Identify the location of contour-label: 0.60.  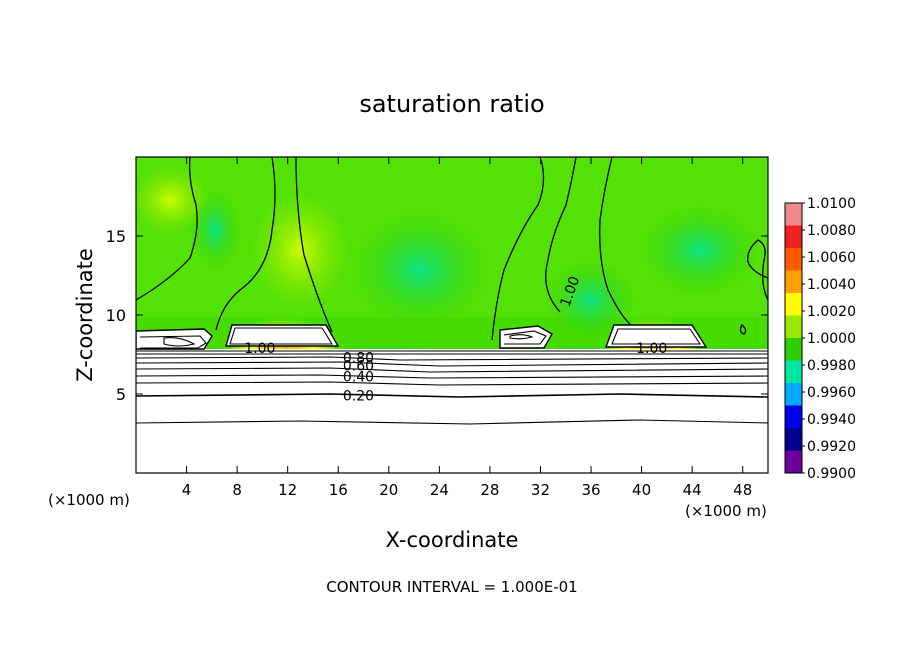
(358, 367).